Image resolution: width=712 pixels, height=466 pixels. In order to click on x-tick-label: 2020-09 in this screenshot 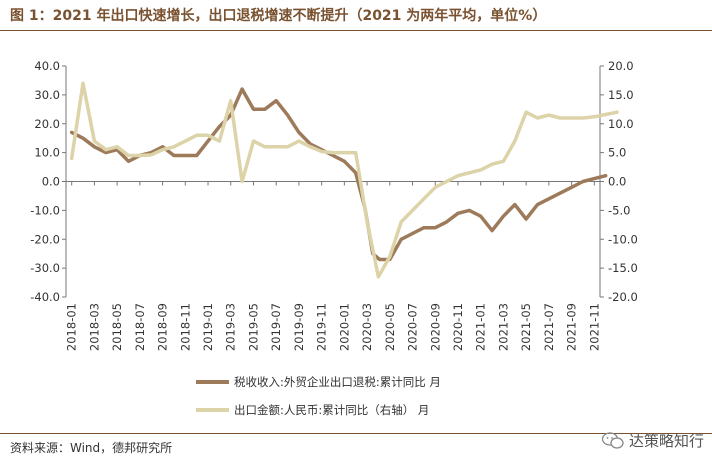, I will do `click(435, 327)`.